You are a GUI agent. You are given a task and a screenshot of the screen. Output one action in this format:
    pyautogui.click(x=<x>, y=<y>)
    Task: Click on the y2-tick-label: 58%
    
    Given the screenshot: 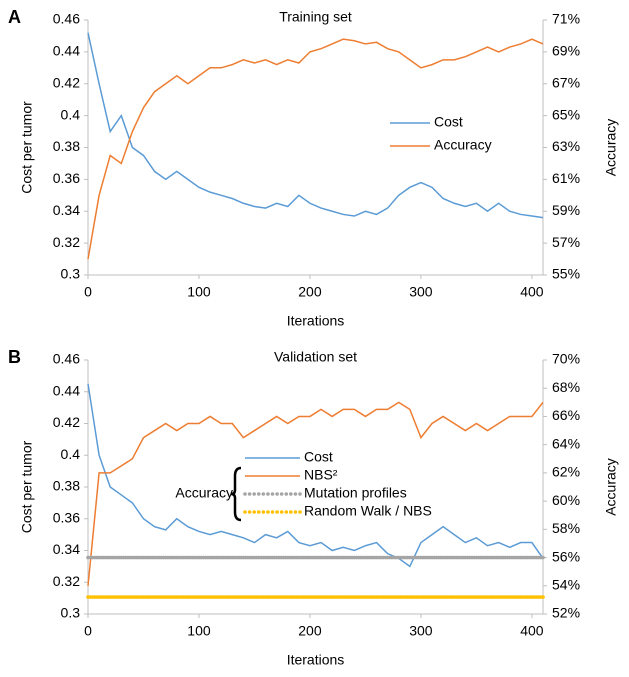 What is the action you would take?
    pyautogui.click(x=566, y=528)
    